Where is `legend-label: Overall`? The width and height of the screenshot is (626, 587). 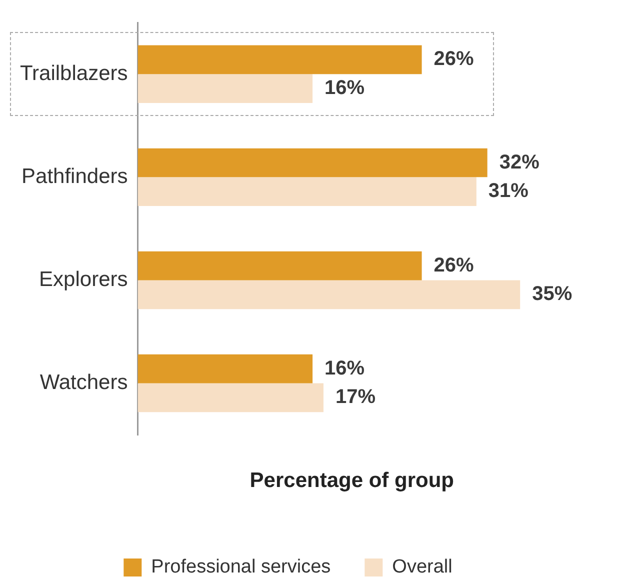
legend-label: Overall is located at coordinates (422, 567).